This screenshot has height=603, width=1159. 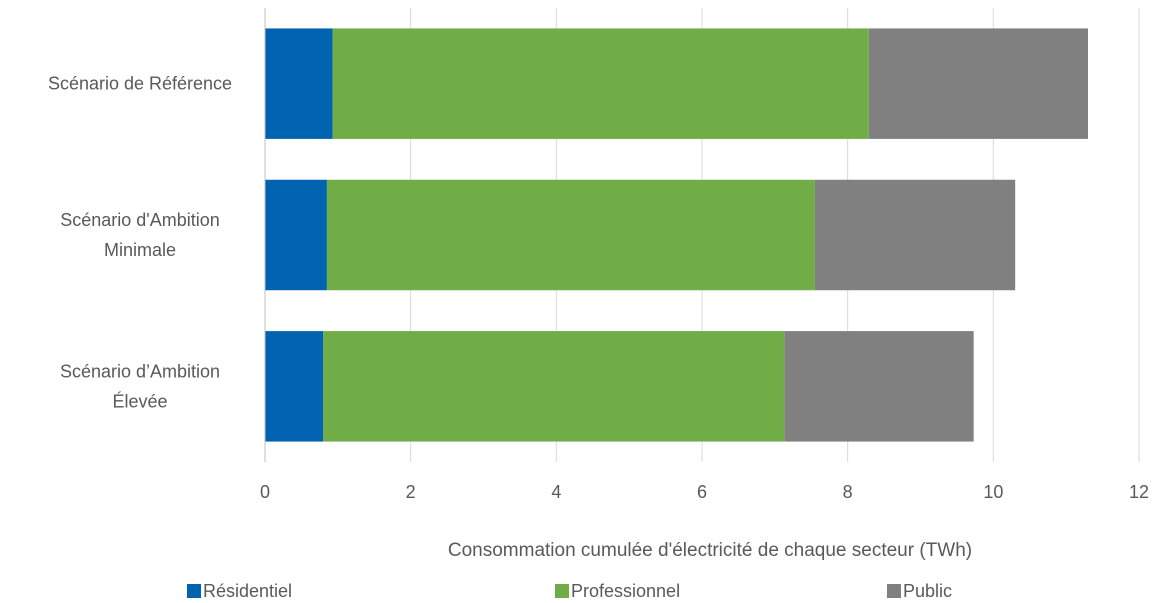 What do you see at coordinates (247, 591) in the screenshot?
I see `legend-label: Résidentiel` at bounding box center [247, 591].